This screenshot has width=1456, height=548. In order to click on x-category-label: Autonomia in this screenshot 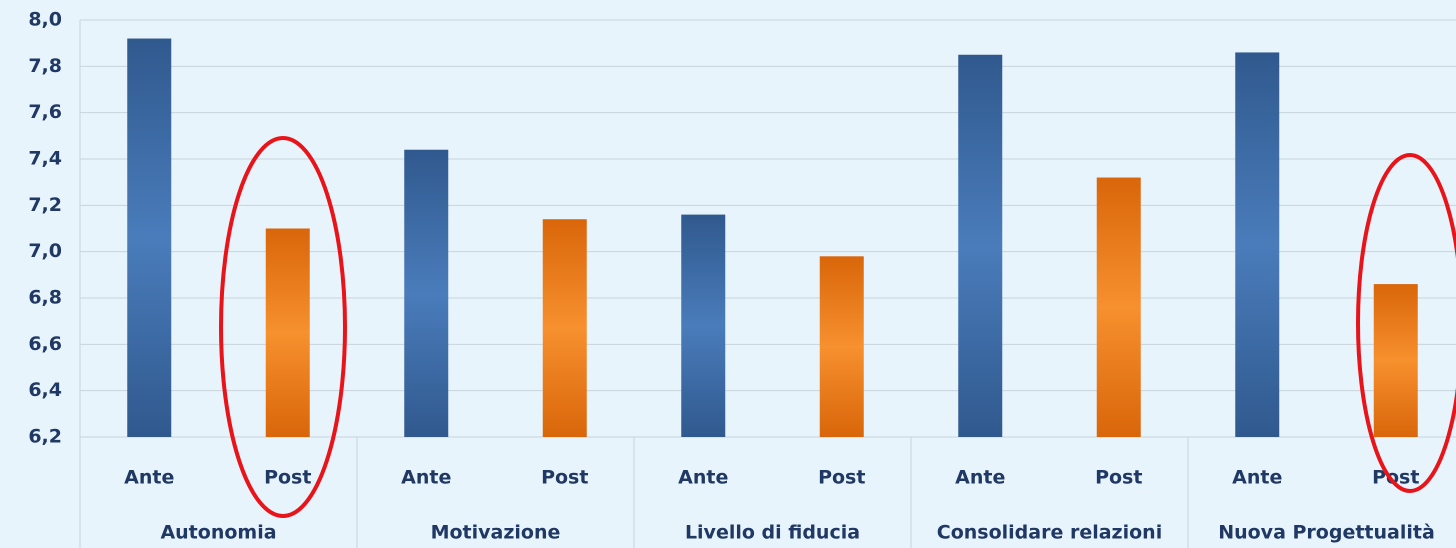, I will do `click(218, 533)`.